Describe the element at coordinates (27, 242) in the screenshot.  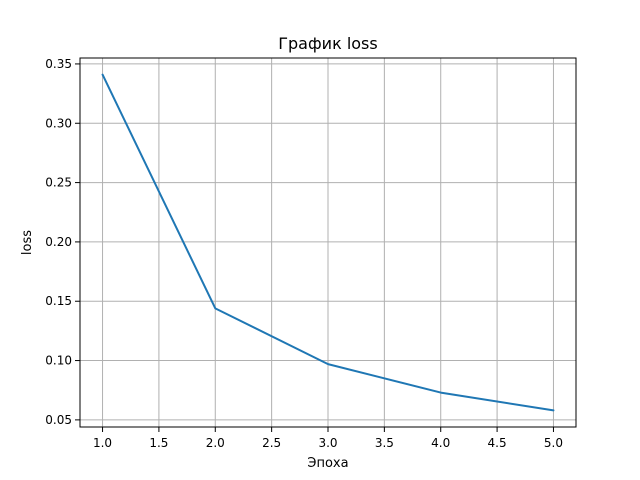
I see `y-axis-label: loss` at that location.